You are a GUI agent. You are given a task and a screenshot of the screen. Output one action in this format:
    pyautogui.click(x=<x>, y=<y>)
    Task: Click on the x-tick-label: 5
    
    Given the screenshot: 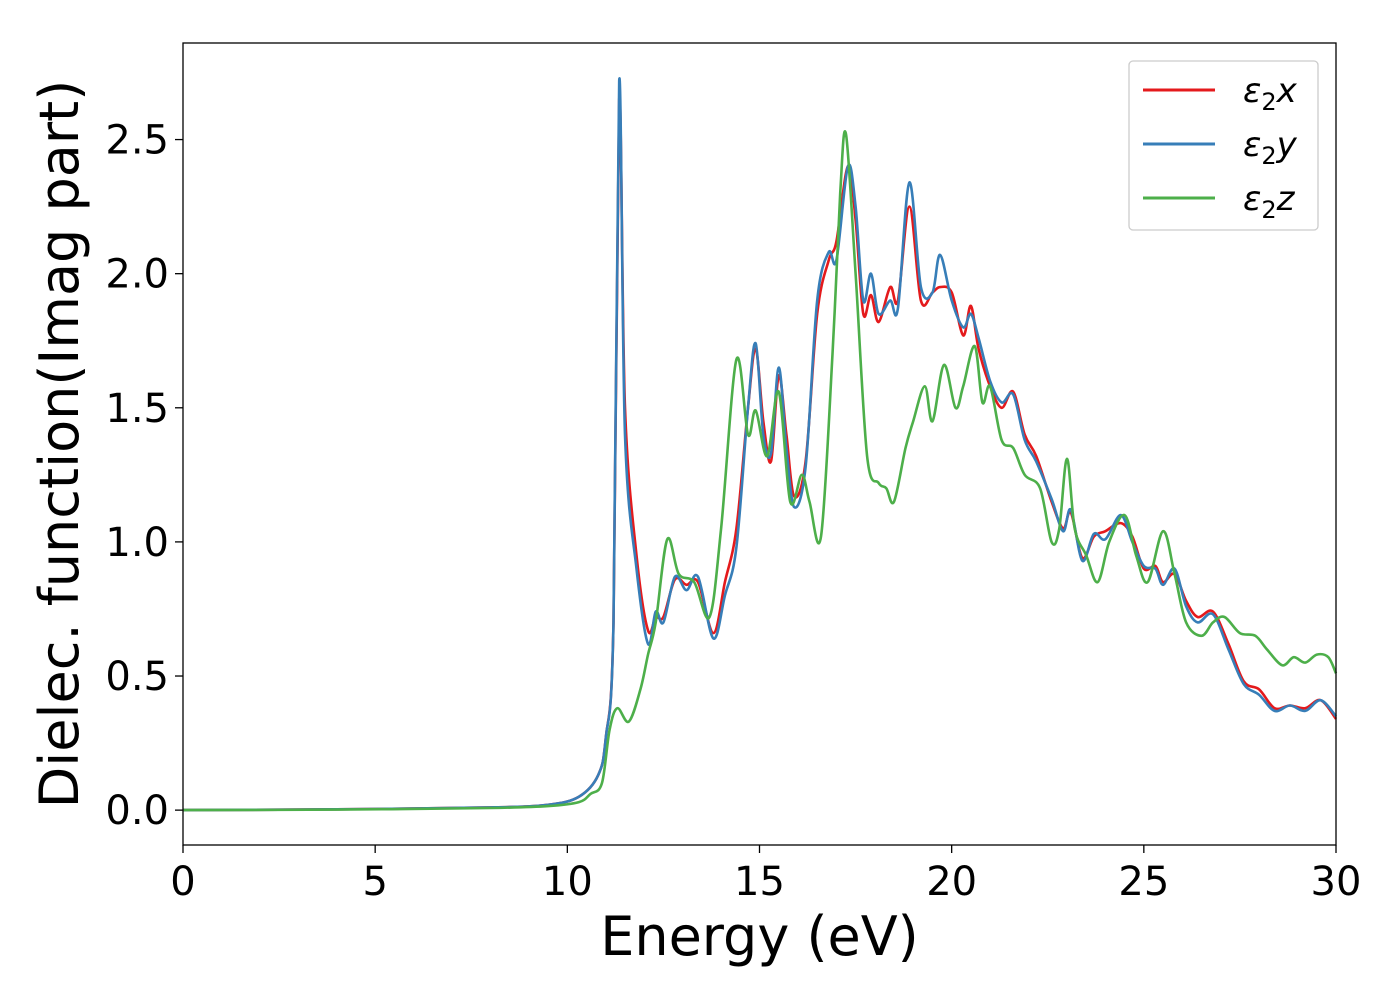 What is the action you would take?
    pyautogui.click(x=374, y=882)
    